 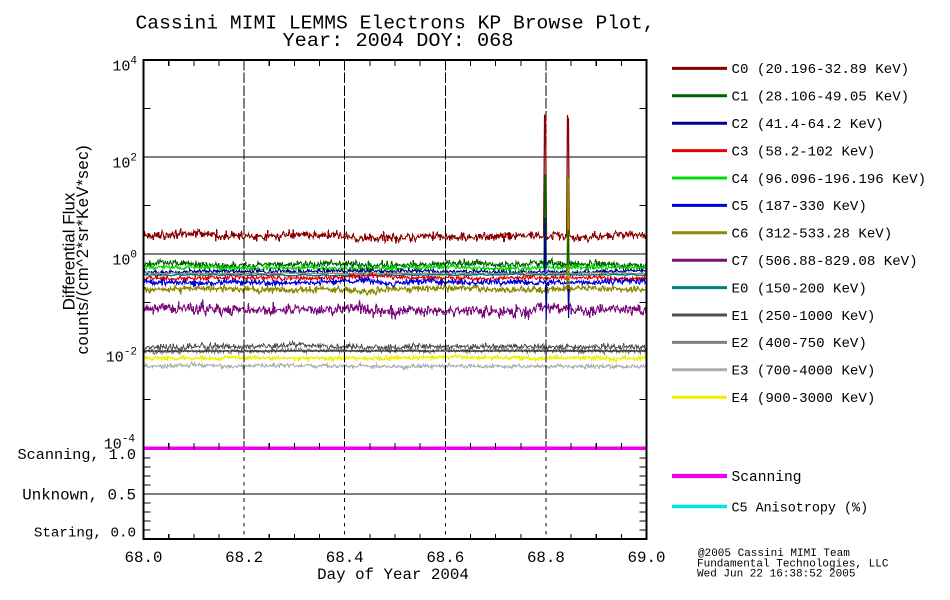 I want to click on svg-text: C7 (506.88-829.08 KeV), so click(x=825, y=262).